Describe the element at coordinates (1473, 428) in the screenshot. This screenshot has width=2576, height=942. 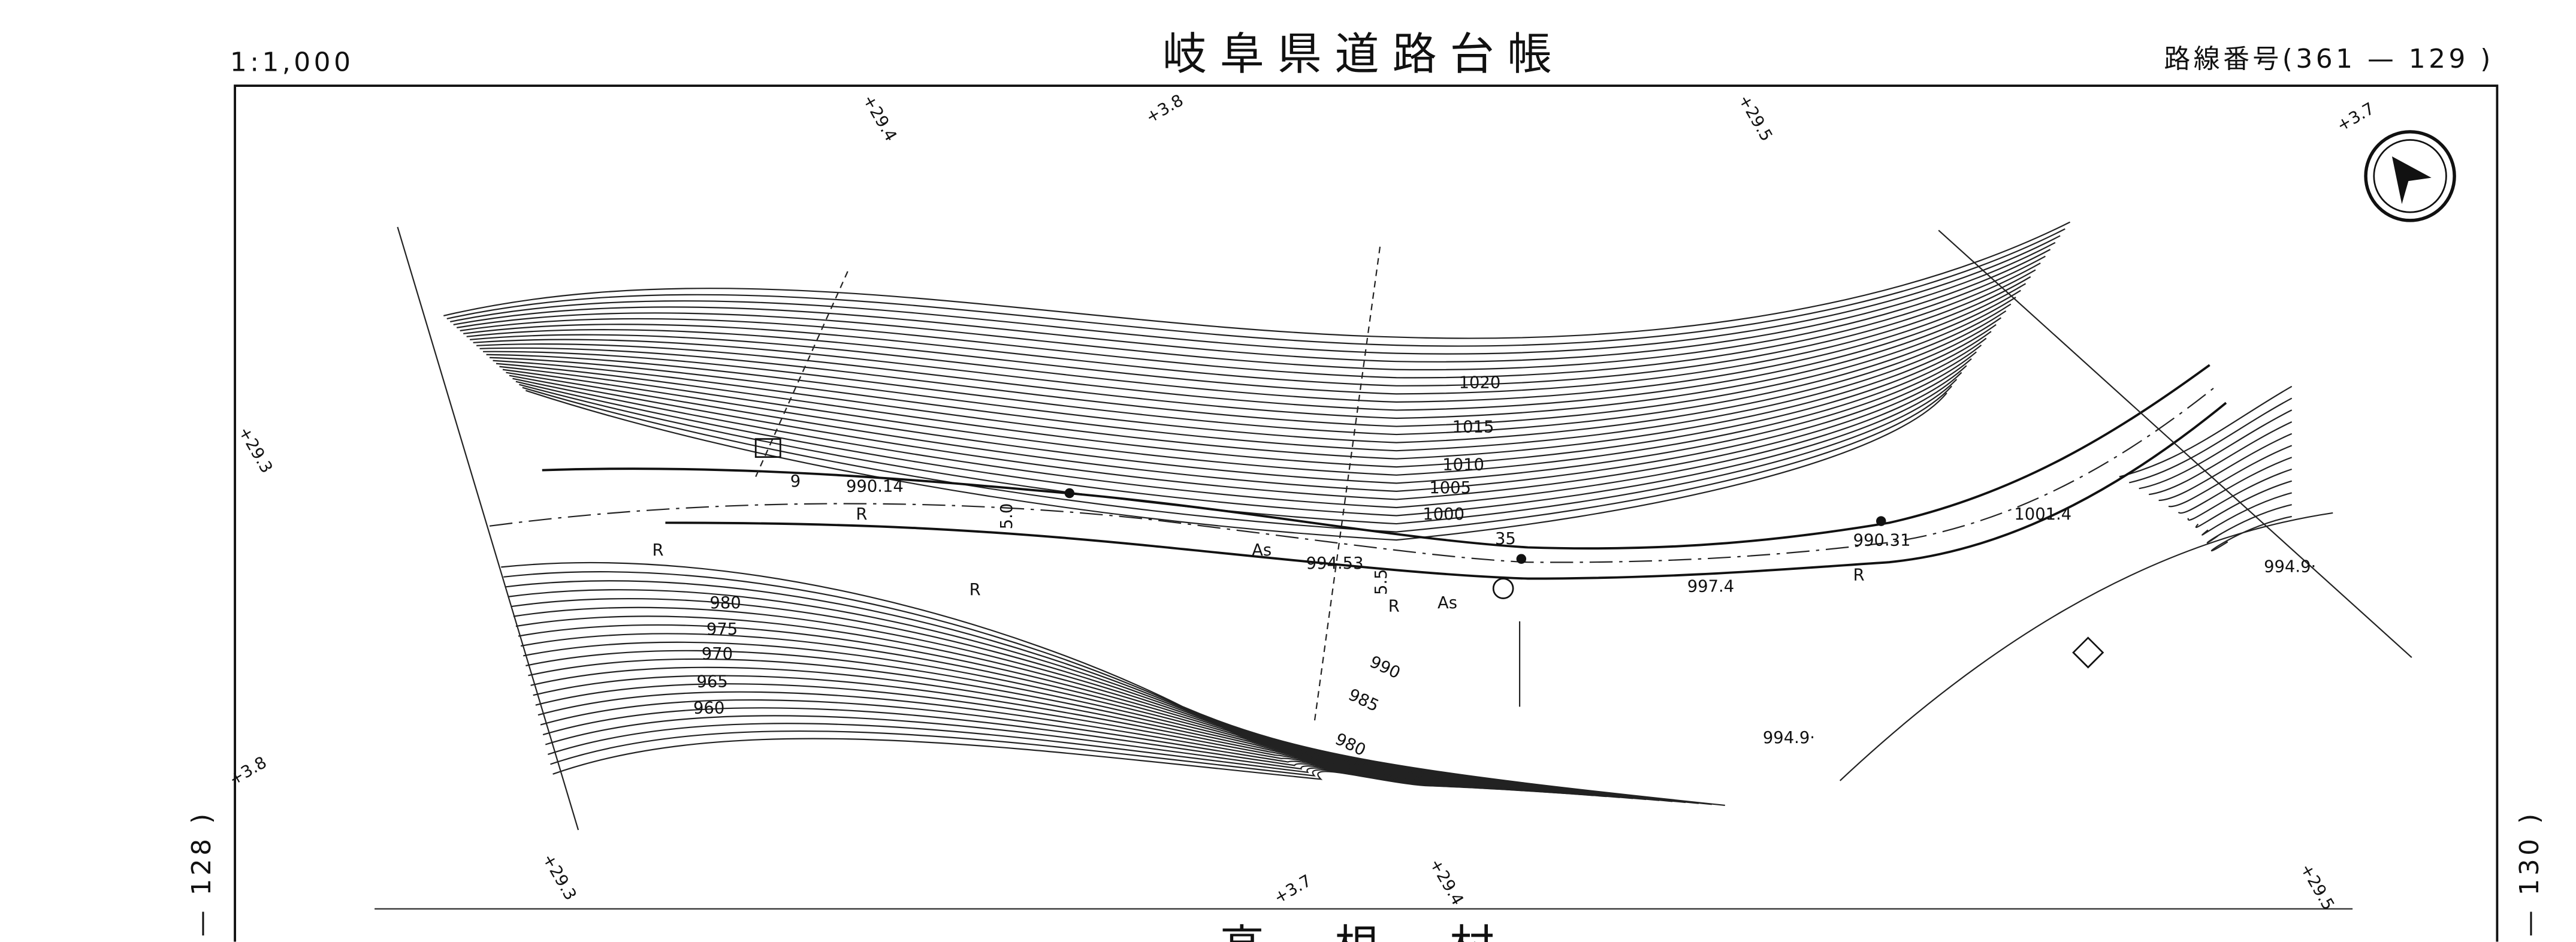
I see `contour-label: 1015` at that location.